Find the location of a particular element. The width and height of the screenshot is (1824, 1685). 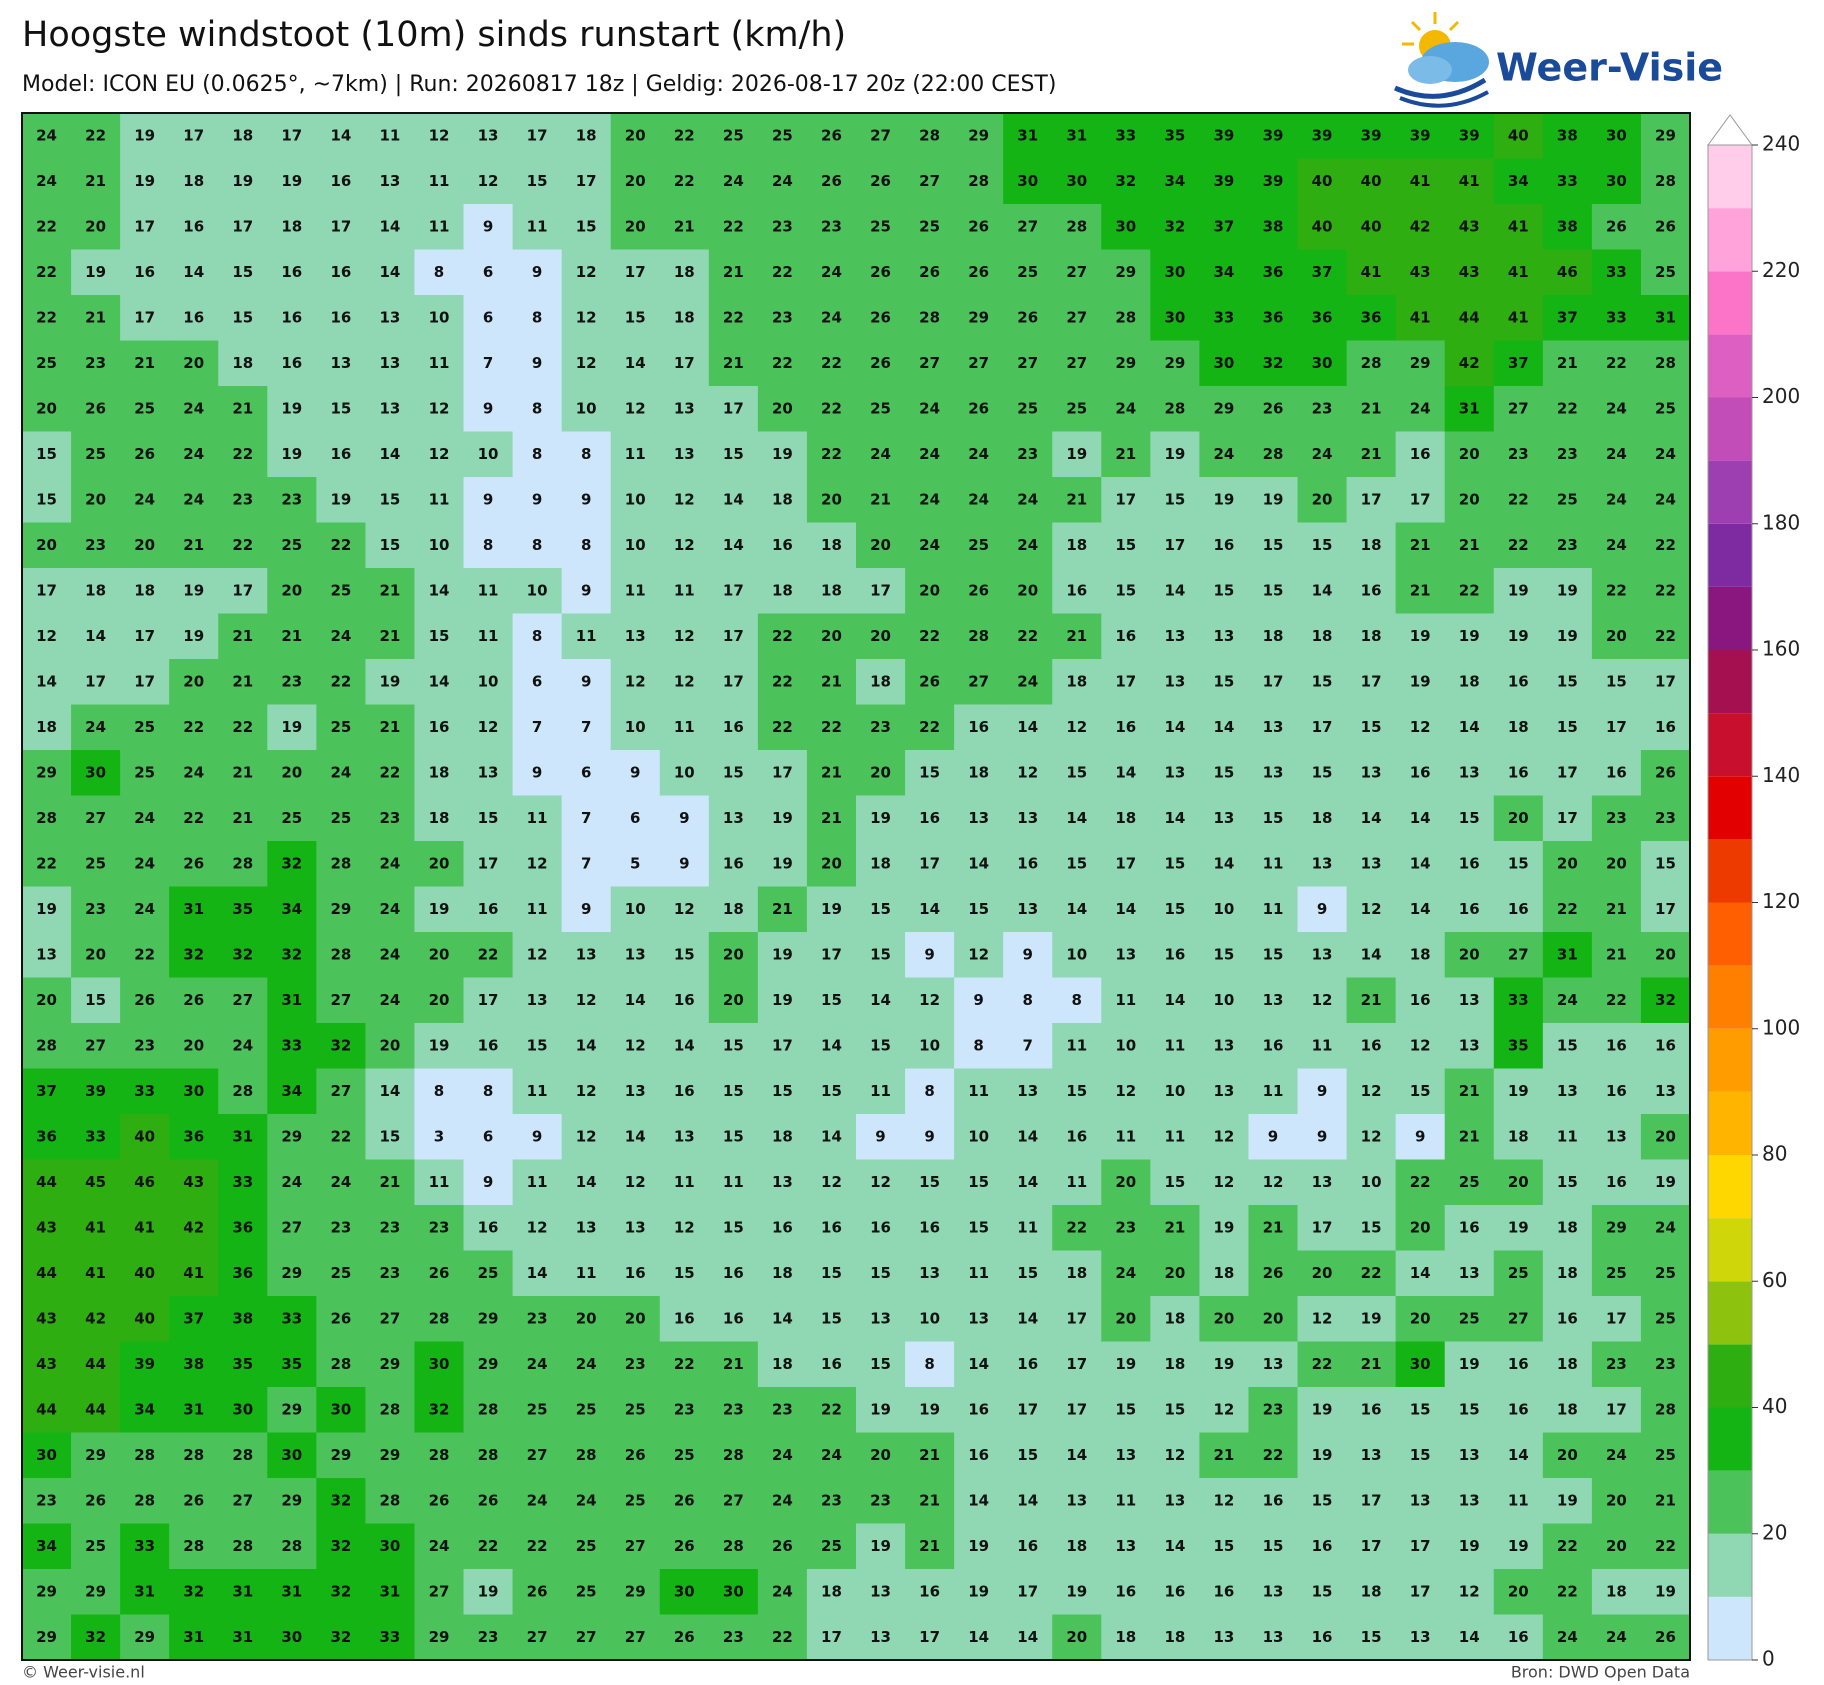

cell-value: 30 is located at coordinates (1420, 1364).